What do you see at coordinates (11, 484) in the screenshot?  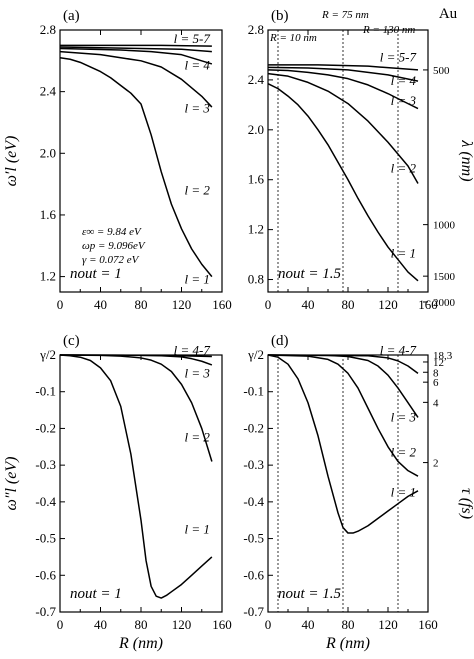 I see `y-axis-label: ω″l (eV)` at bounding box center [11, 484].